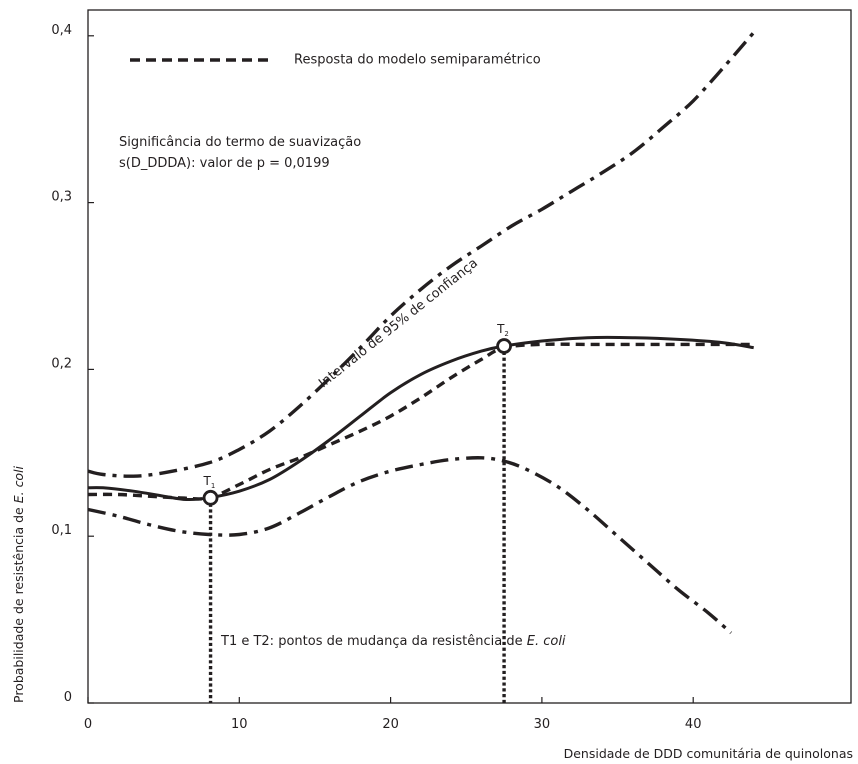 Image resolution: width=858 pixels, height=764 pixels. Describe the element at coordinates (417, 60) in the screenshot. I see `legend-label: Resposta do modelo semiparamétrico` at that location.